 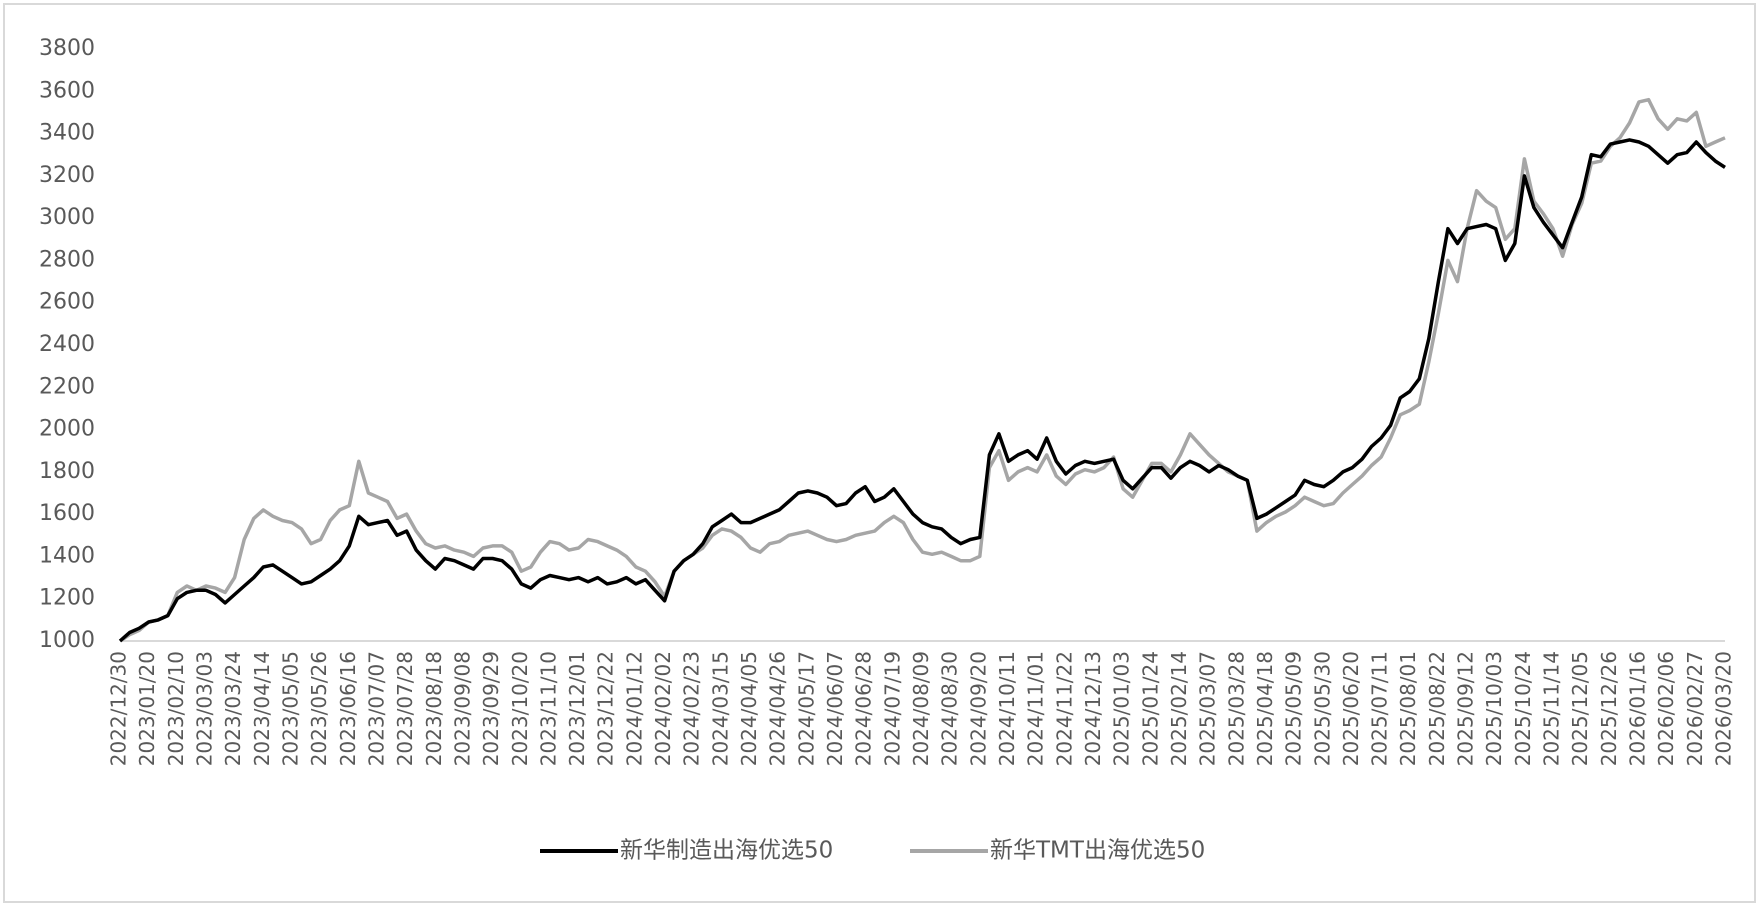 I want to click on x-tick-label: 2022/12/30, so click(x=119, y=708).